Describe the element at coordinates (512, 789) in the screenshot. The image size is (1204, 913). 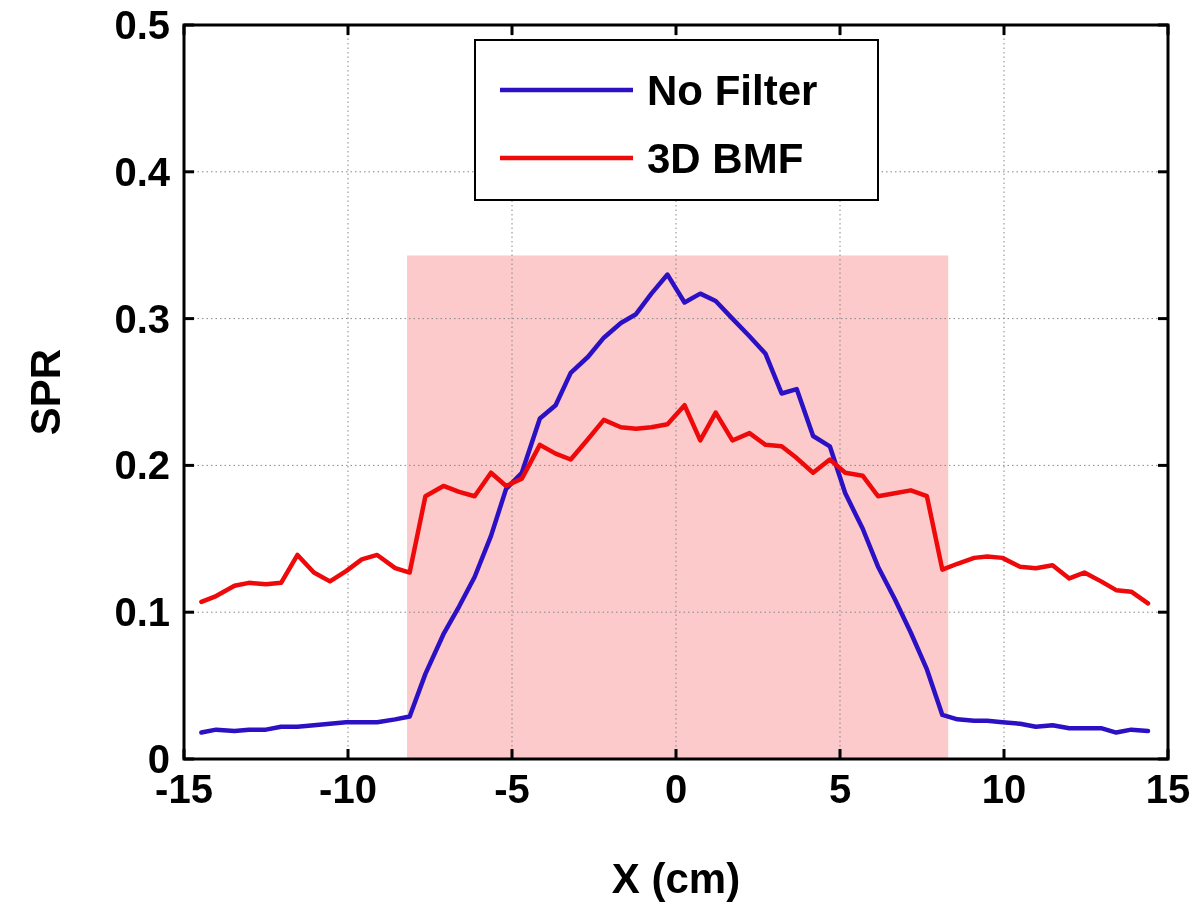
I see `x-tick-label: -5` at that location.